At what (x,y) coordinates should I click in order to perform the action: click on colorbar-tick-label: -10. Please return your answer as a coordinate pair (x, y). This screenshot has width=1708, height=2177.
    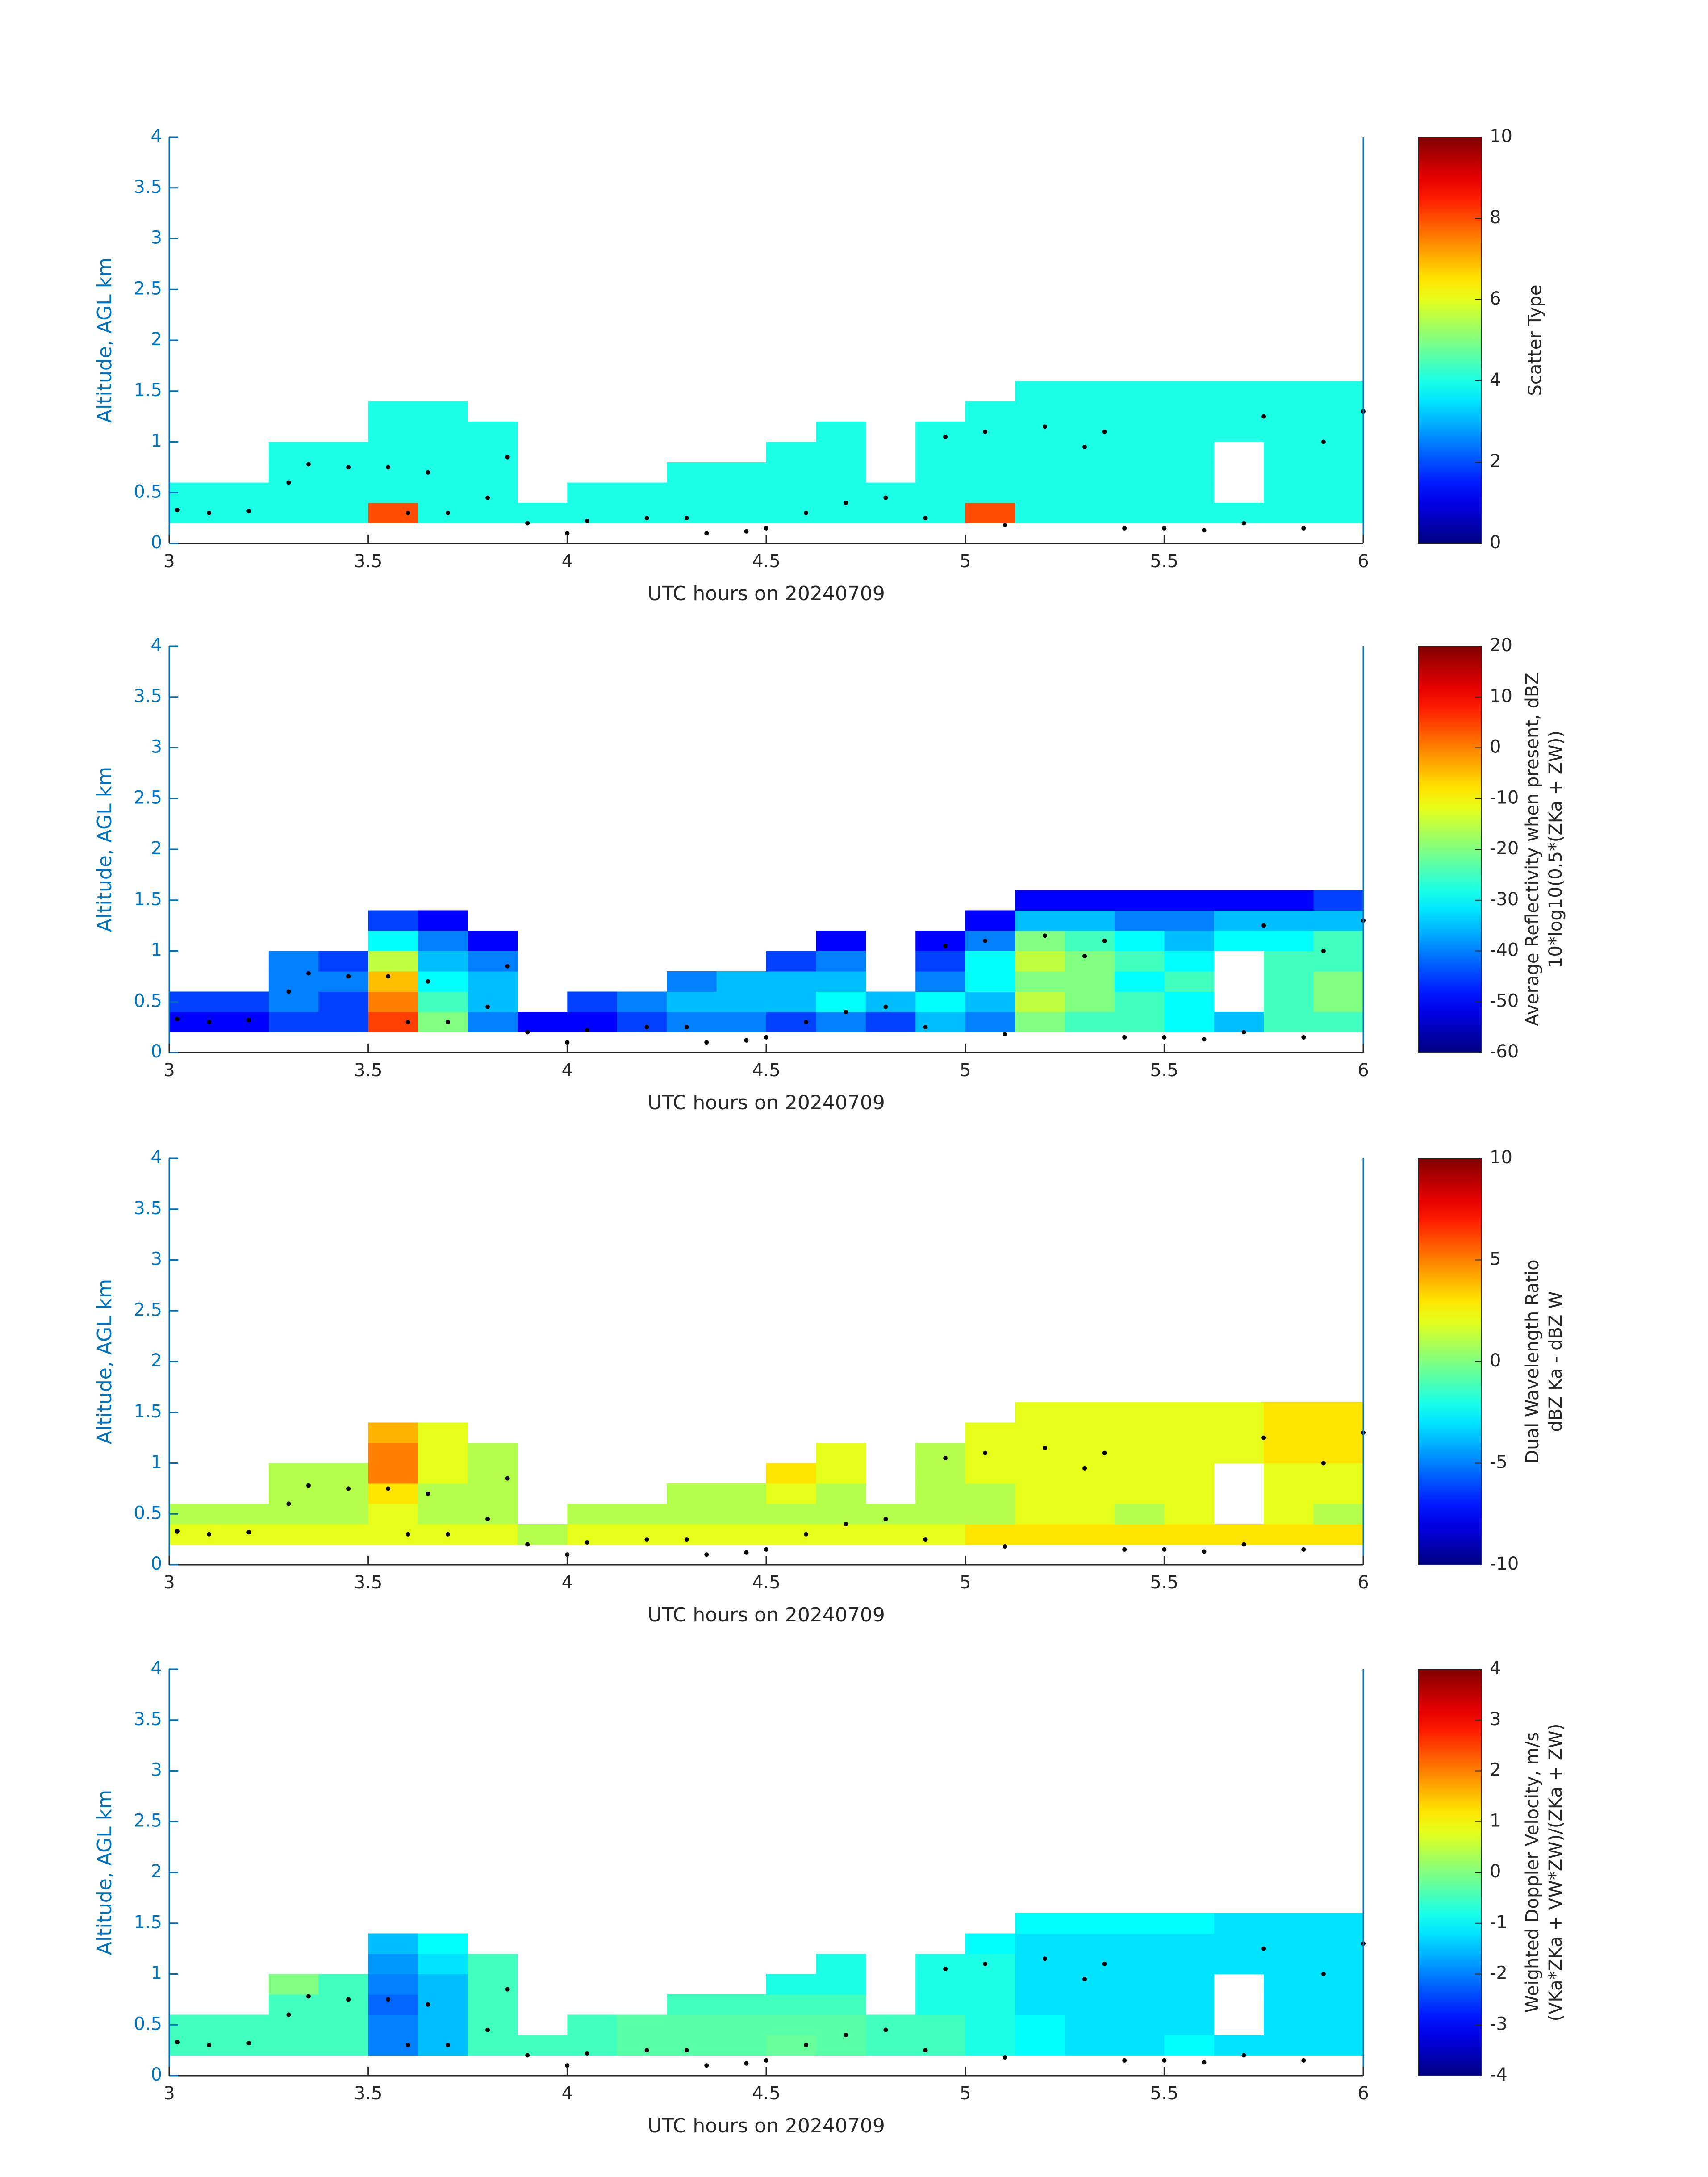
    Looking at the image, I should click on (1504, 1564).